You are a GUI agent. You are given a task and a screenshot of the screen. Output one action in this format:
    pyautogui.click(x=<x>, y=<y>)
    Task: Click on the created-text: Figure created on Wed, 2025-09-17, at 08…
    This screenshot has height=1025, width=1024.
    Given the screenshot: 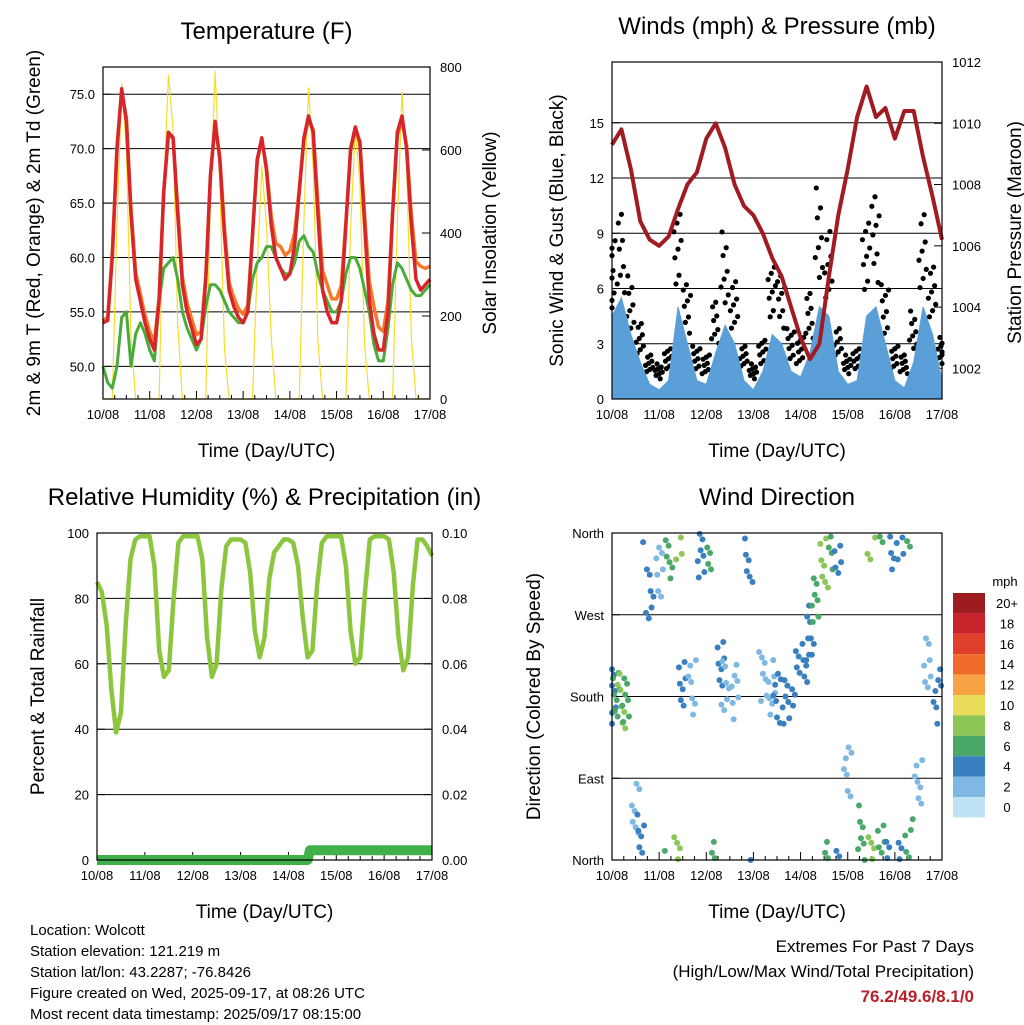 What is the action you would take?
    pyautogui.click(x=197, y=993)
    